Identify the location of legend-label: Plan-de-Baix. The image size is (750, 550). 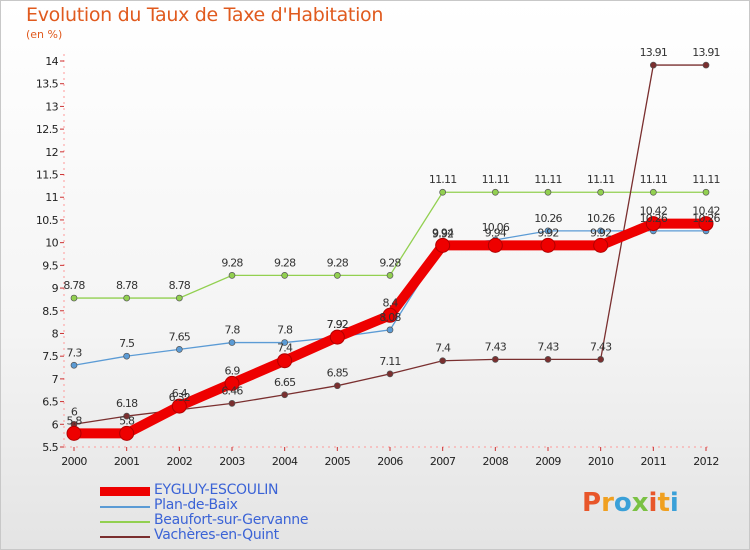
(196, 505).